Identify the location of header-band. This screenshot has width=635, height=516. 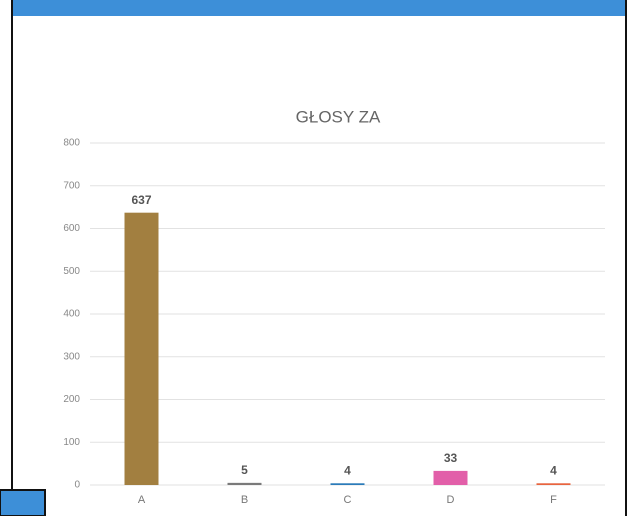
(319, 8).